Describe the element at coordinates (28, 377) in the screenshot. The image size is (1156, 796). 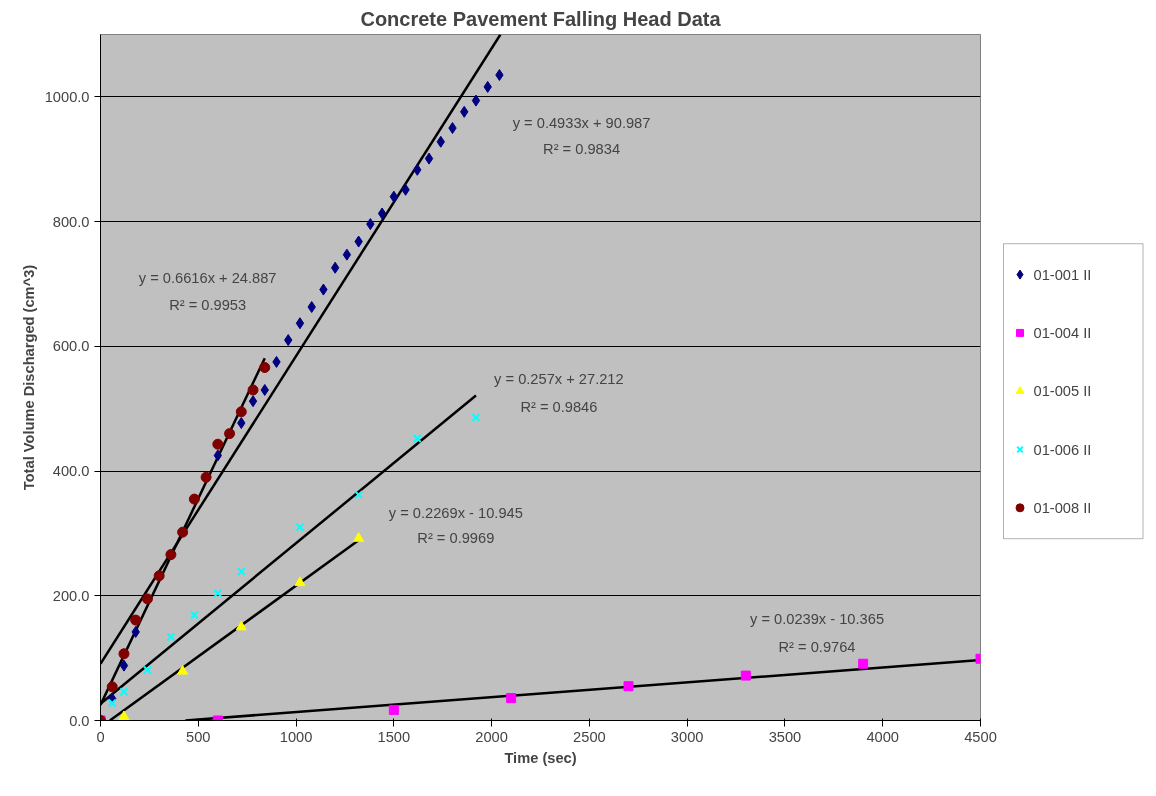
I see `y-axis-title: Total Volume Discharged (cm^3)` at that location.